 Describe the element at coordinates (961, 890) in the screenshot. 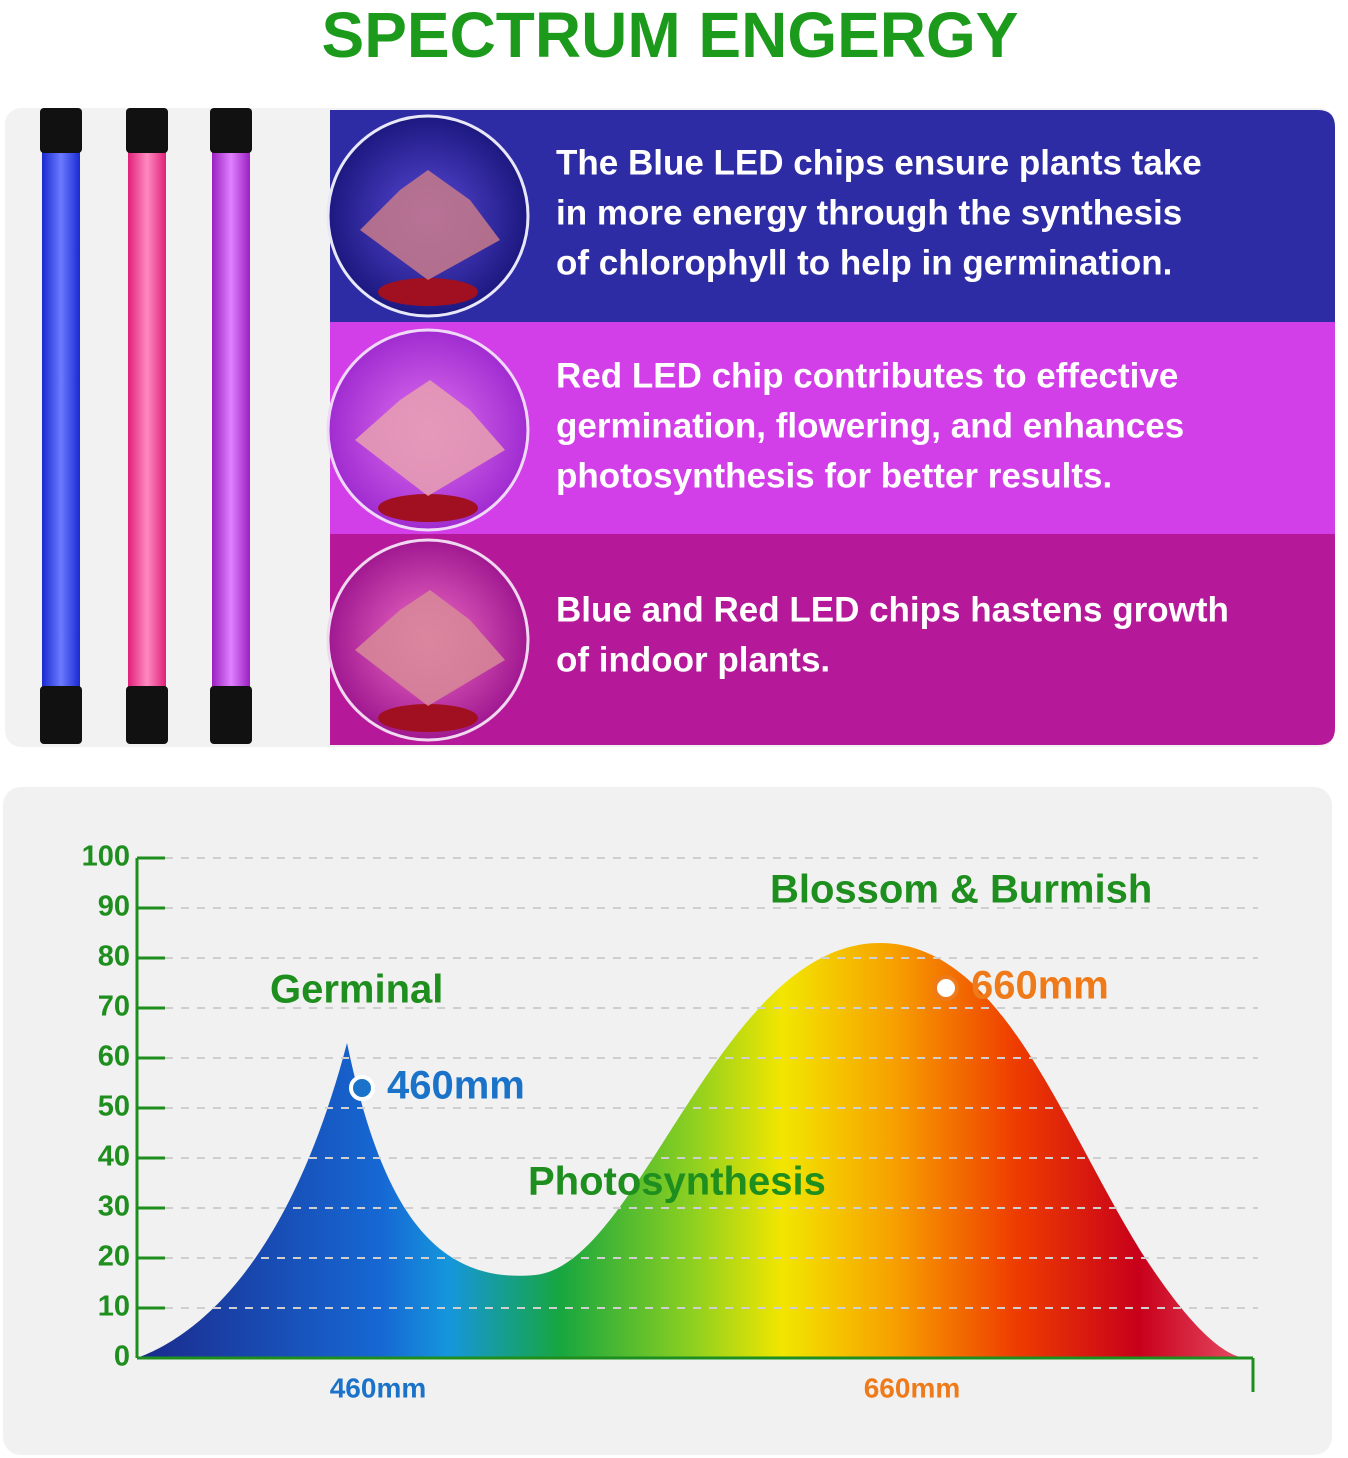

I see `annotation: Blossom & Burmish` at that location.